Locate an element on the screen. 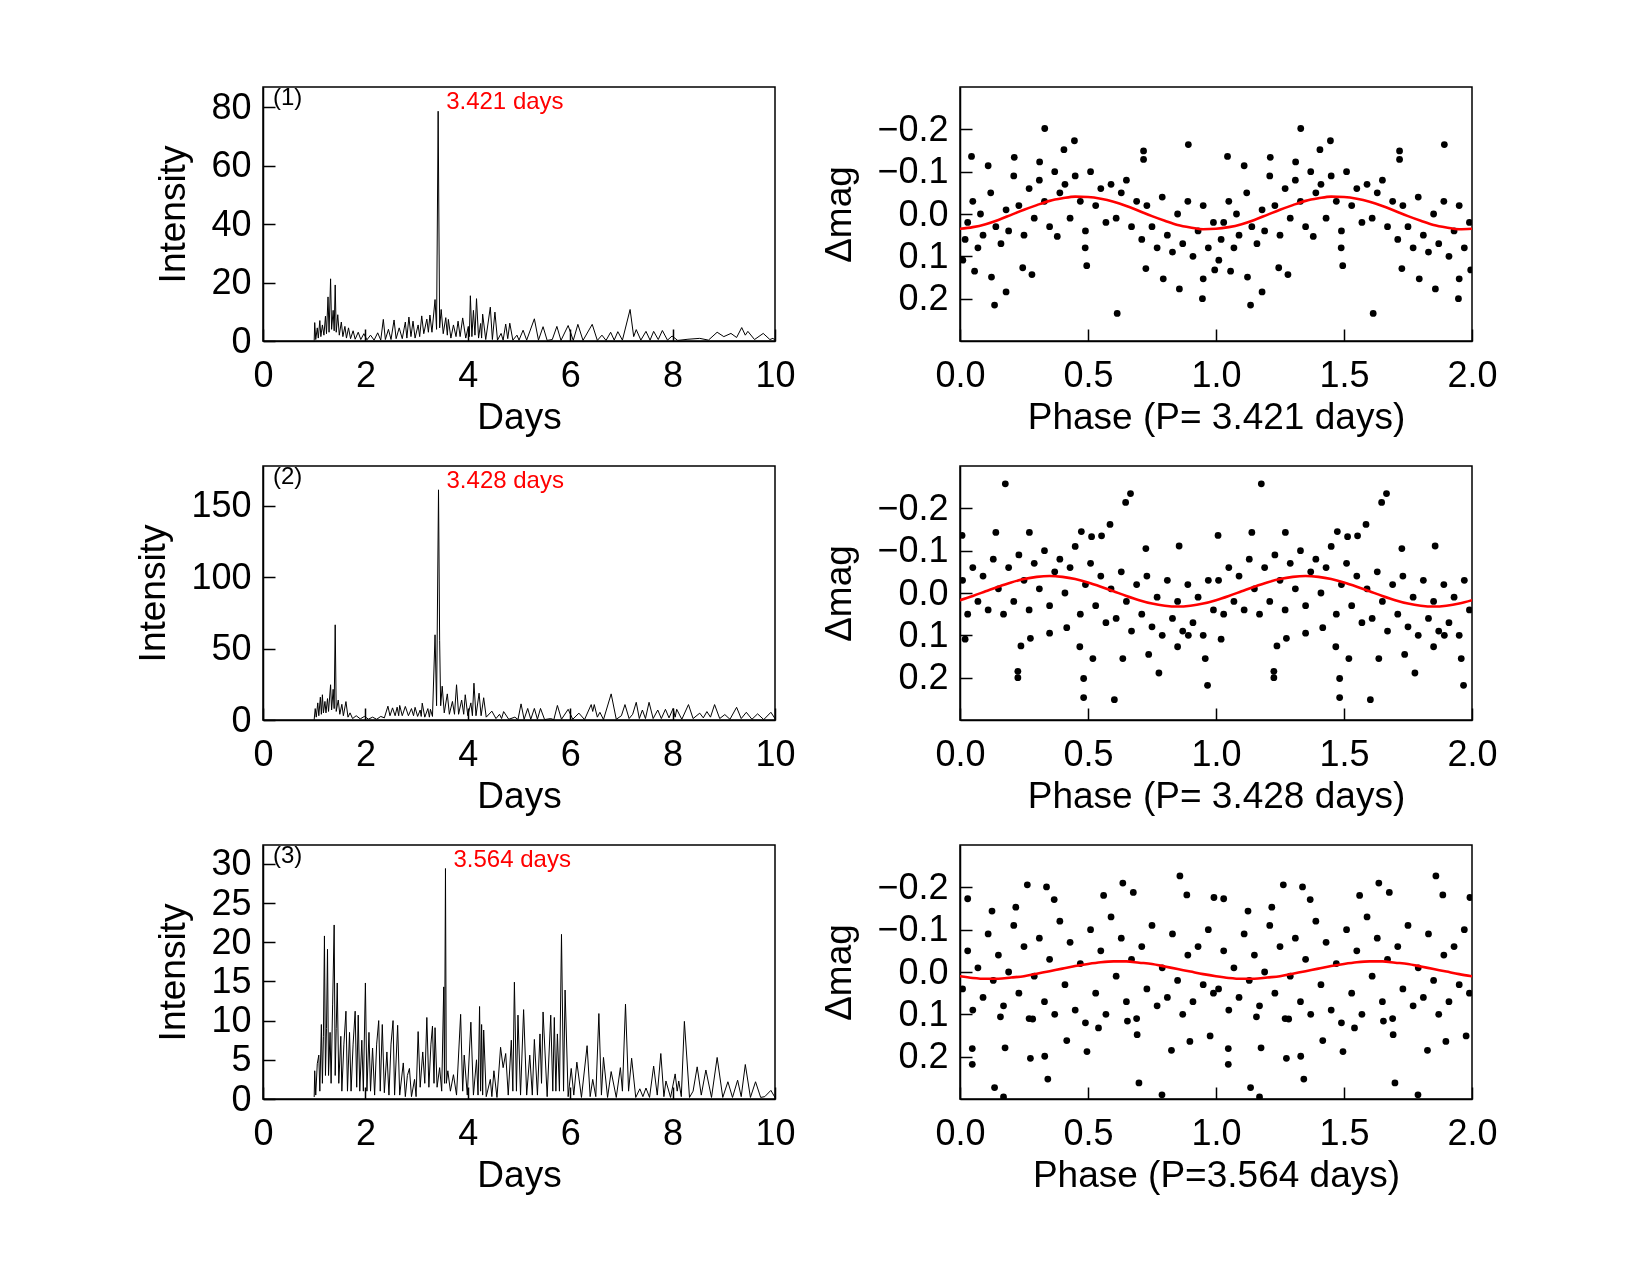 The height and width of the screenshot is (1275, 1650). annotation: (1) is located at coordinates (288, 96).